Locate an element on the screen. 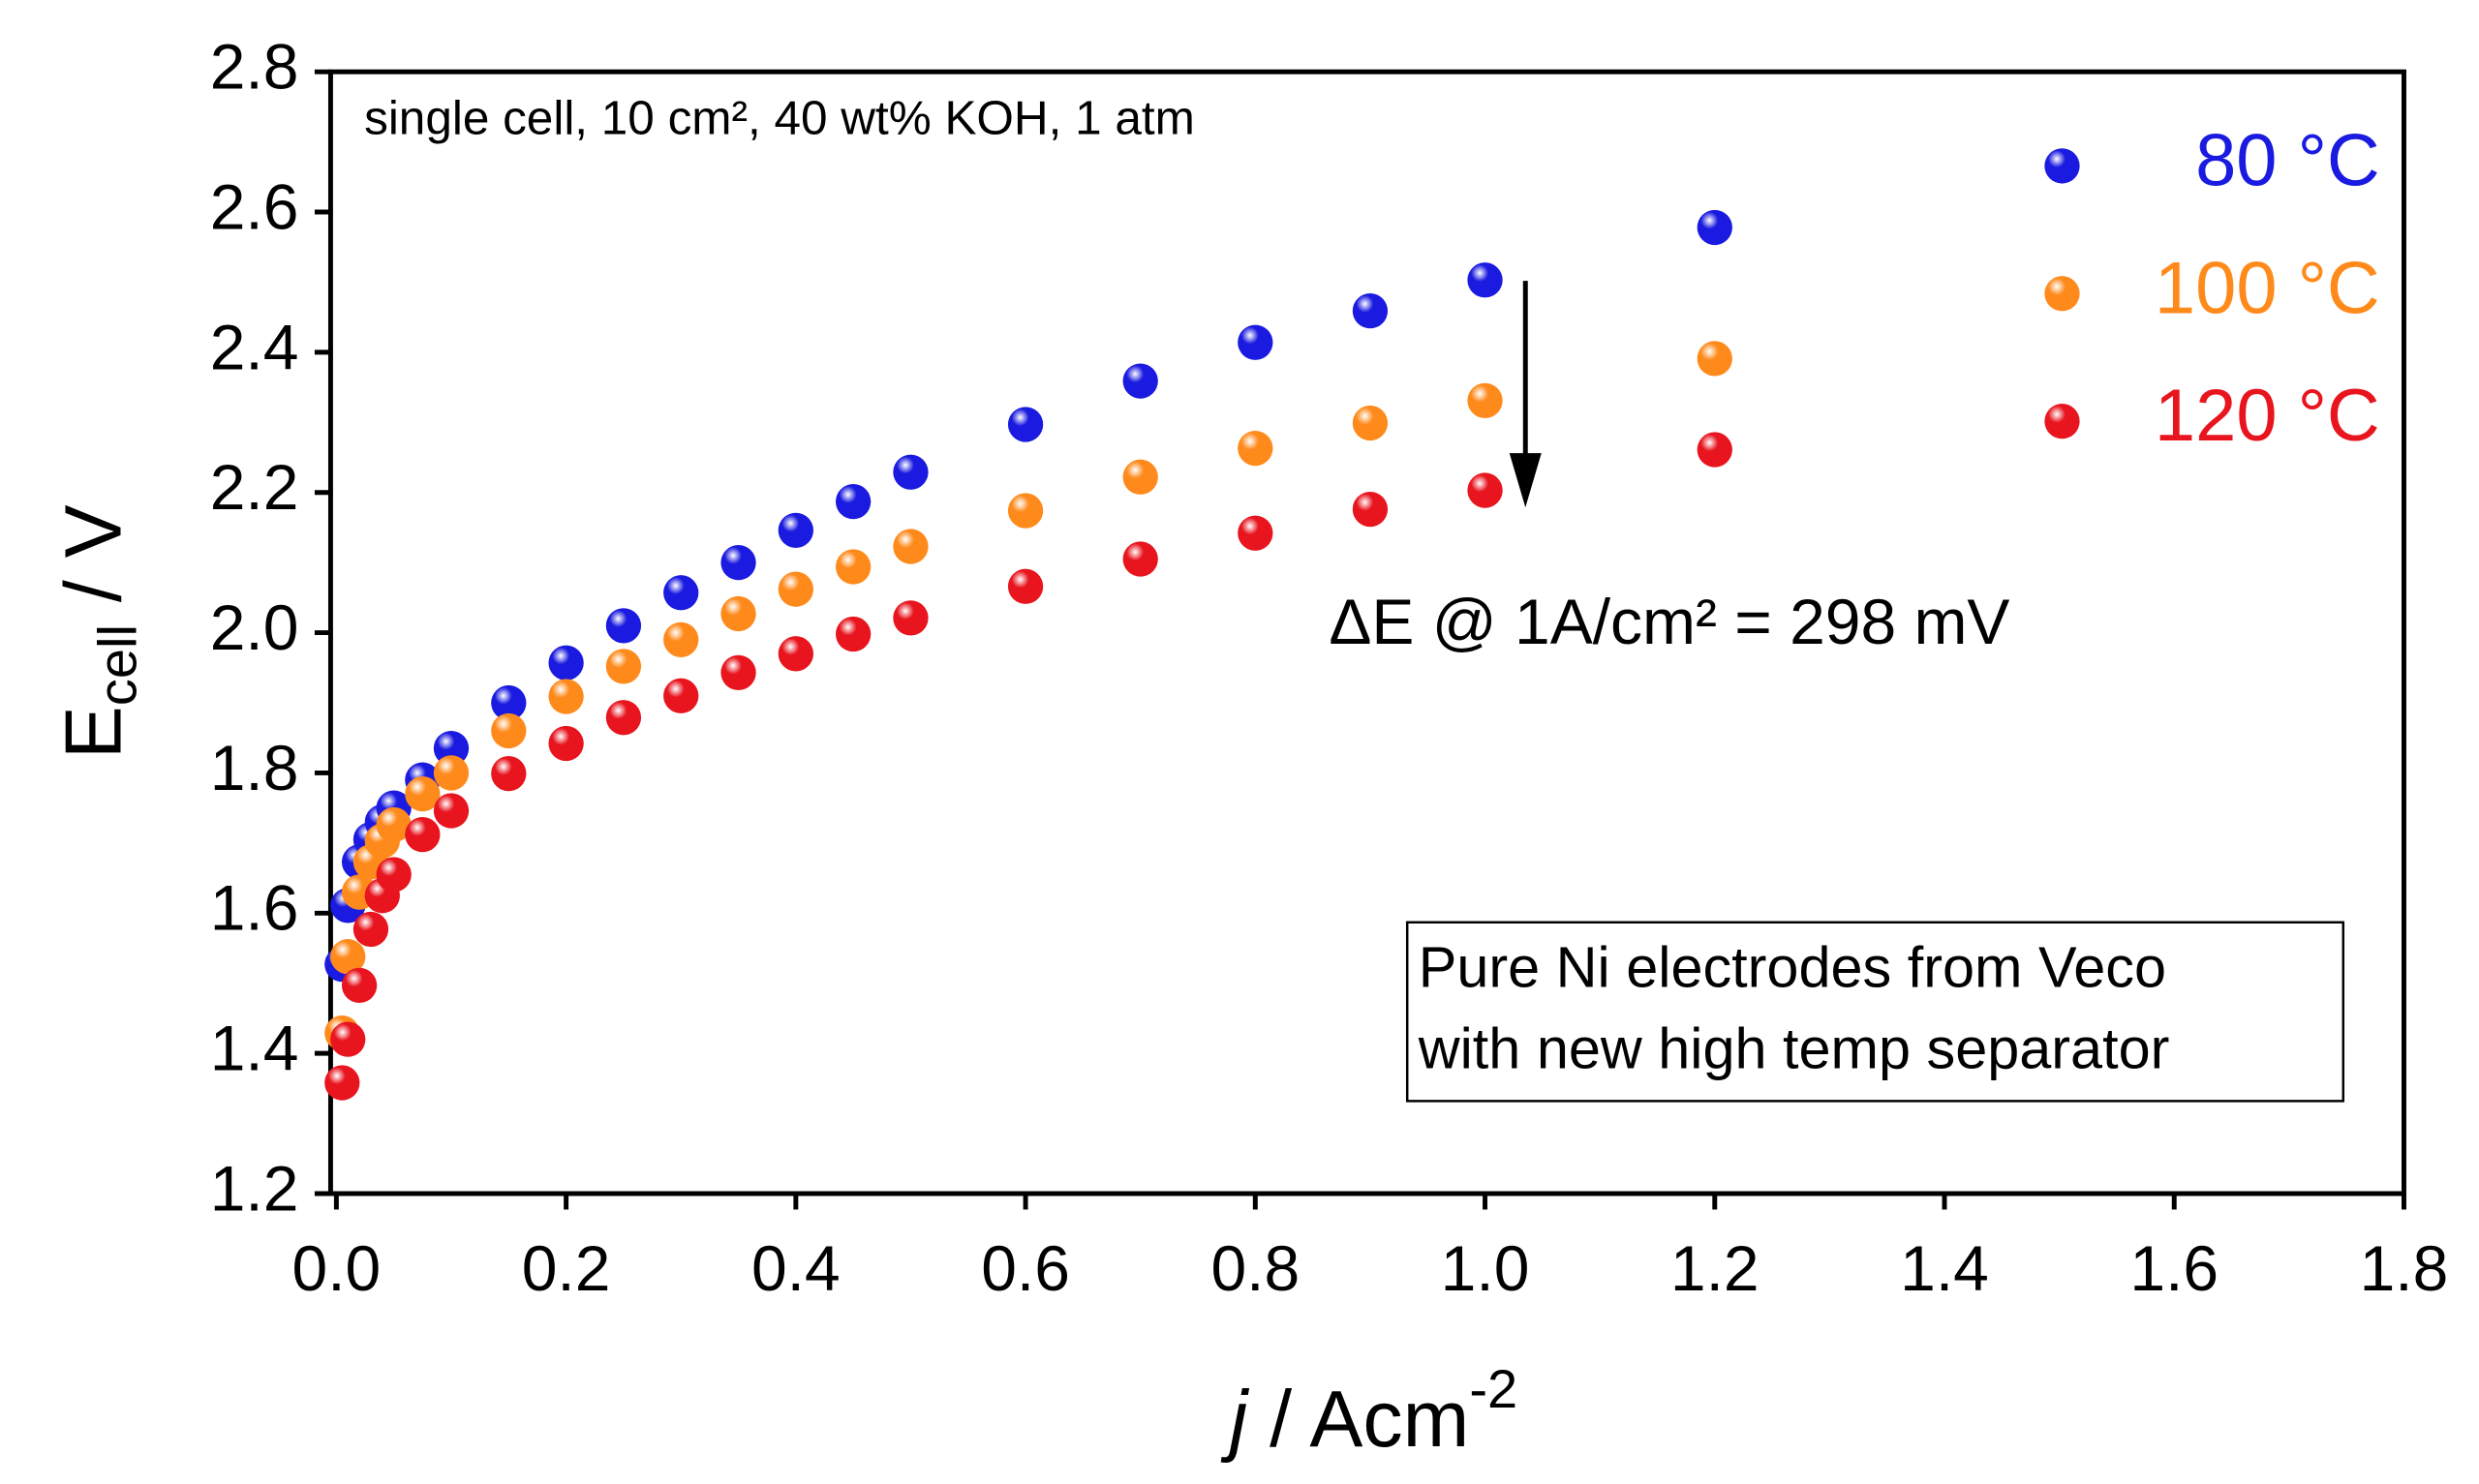  x-tick-label: 0.8 is located at coordinates (1255, 1268).